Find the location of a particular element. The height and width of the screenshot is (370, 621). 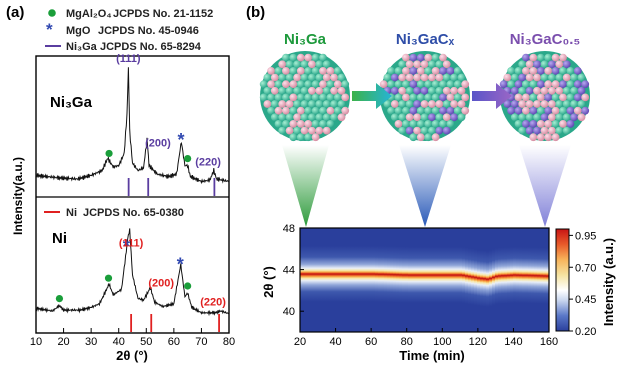

heatmap-x-tick-label: 60 is located at coordinates (371, 342).